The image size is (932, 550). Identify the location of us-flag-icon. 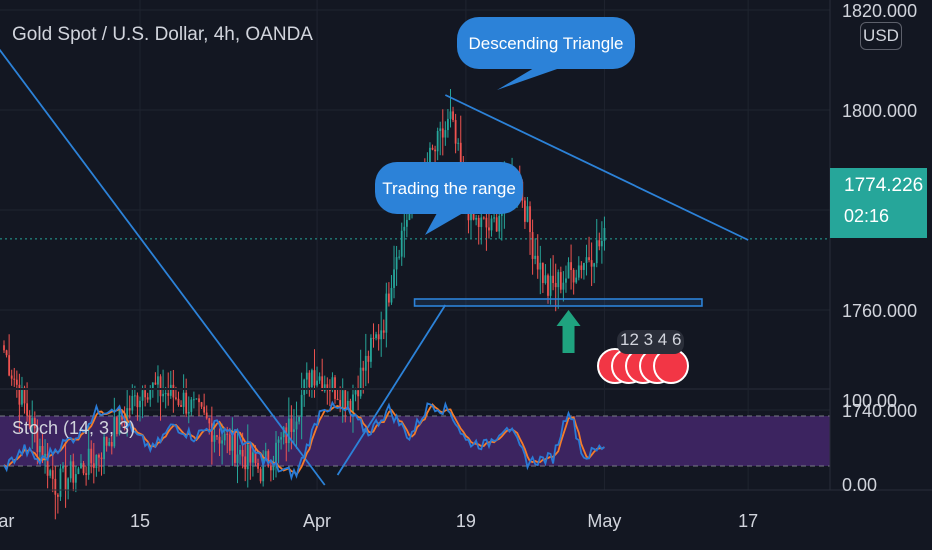
(671, 366).